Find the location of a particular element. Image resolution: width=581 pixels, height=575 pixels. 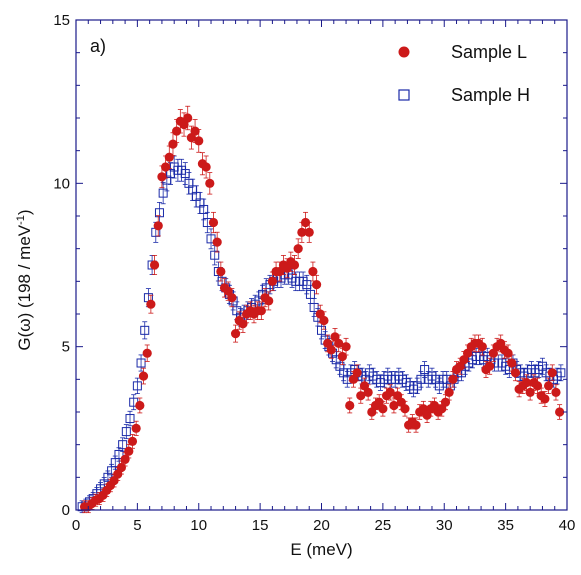

x-tick-label: 0 is located at coordinates (76, 525).